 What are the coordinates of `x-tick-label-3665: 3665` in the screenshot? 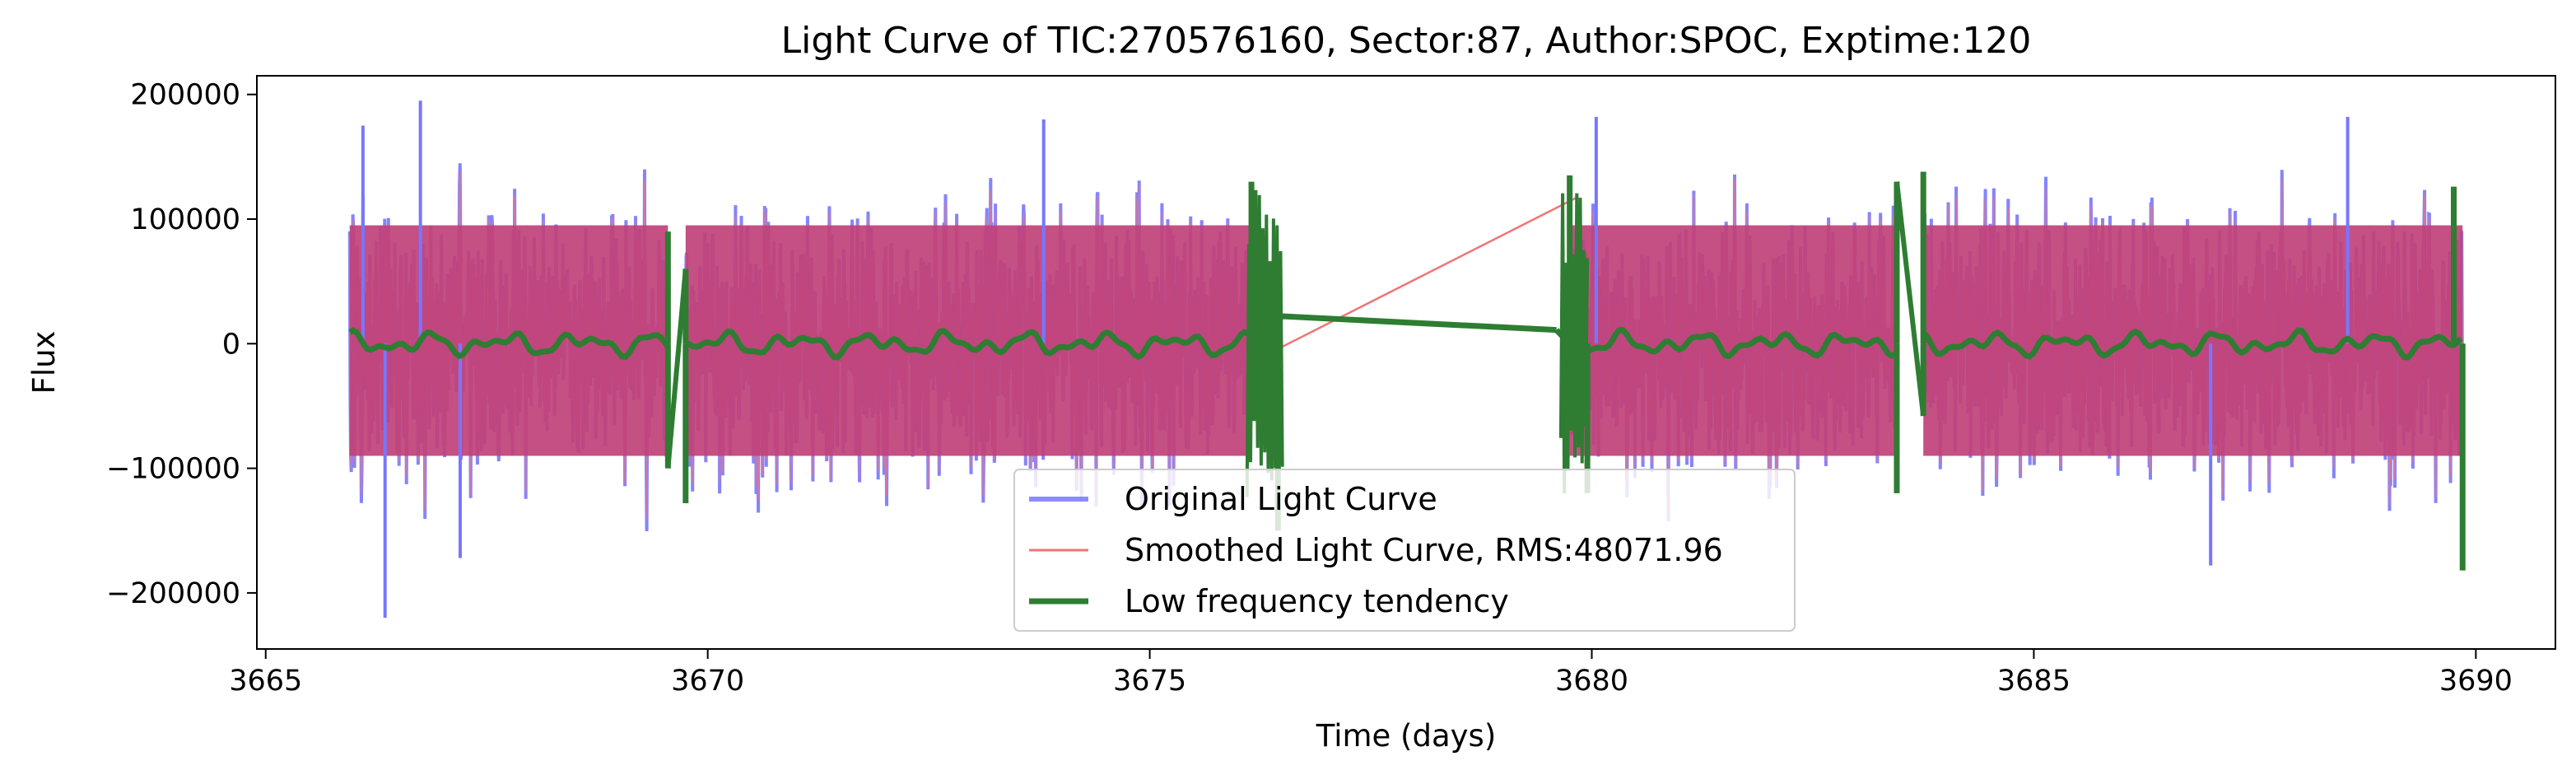 It's located at (265, 681).